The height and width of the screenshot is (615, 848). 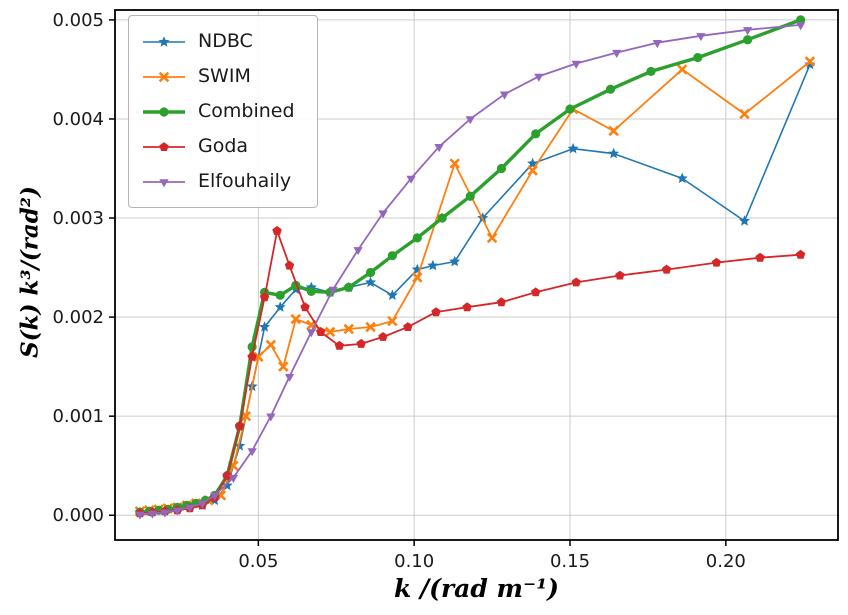 I want to click on x-tick-label: 0.10, so click(x=414, y=561).